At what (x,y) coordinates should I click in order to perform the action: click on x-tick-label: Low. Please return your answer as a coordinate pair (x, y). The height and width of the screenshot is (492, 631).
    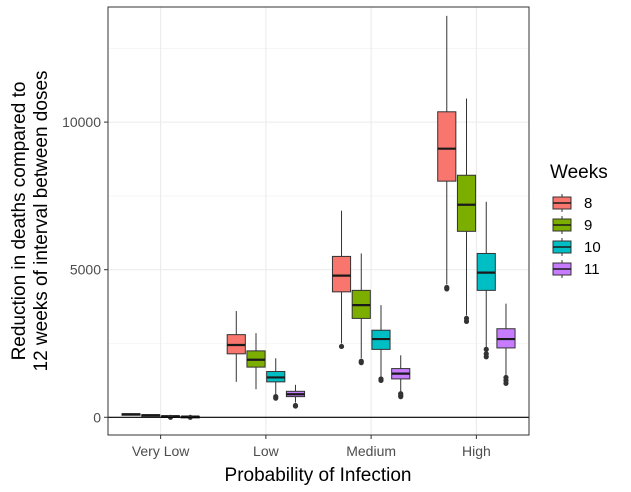
    Looking at the image, I should click on (266, 451).